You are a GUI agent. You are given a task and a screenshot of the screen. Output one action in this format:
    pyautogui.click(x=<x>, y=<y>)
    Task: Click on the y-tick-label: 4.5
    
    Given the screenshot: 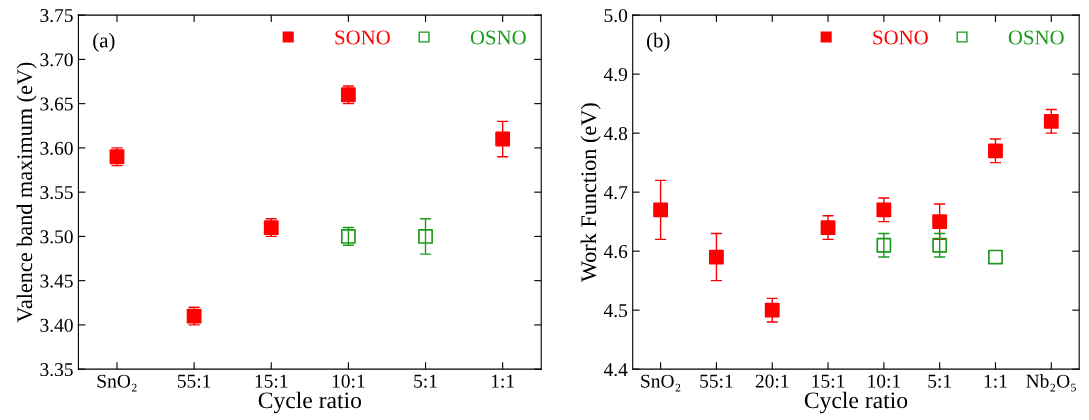 What is the action you would take?
    pyautogui.click(x=615, y=311)
    